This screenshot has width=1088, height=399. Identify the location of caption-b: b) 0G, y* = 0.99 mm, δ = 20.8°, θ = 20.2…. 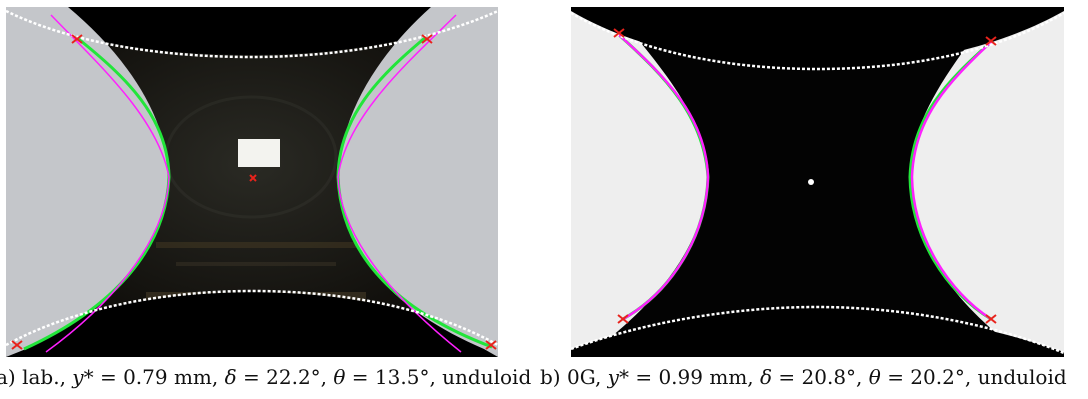
(813, 377).